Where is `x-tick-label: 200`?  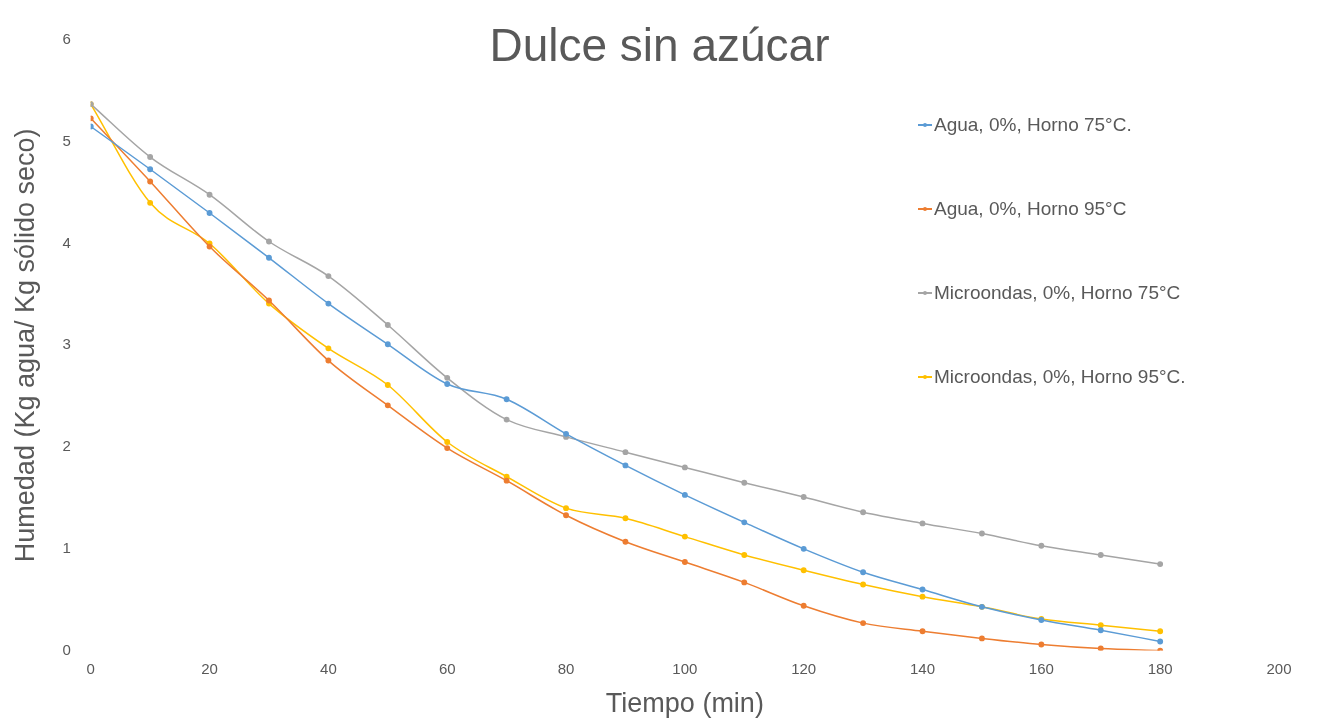
x-tick-label: 200 is located at coordinates (1279, 668).